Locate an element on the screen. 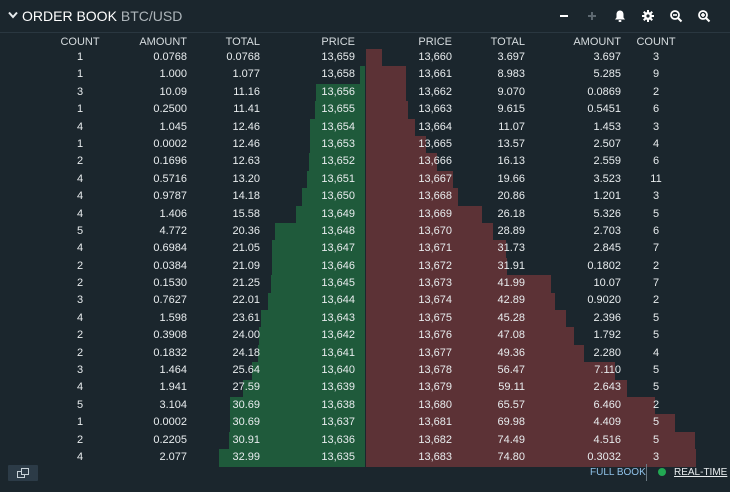  bid-total: 21.09 is located at coordinates (246, 265).